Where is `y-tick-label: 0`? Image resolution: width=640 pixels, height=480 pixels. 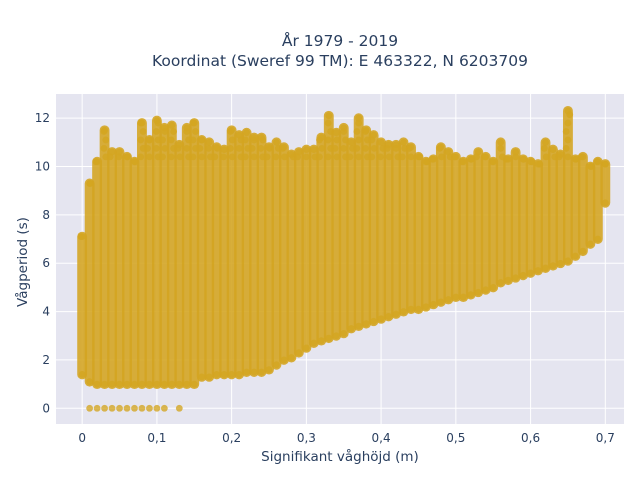 y-tick-label: 0 is located at coordinates (46, 408).